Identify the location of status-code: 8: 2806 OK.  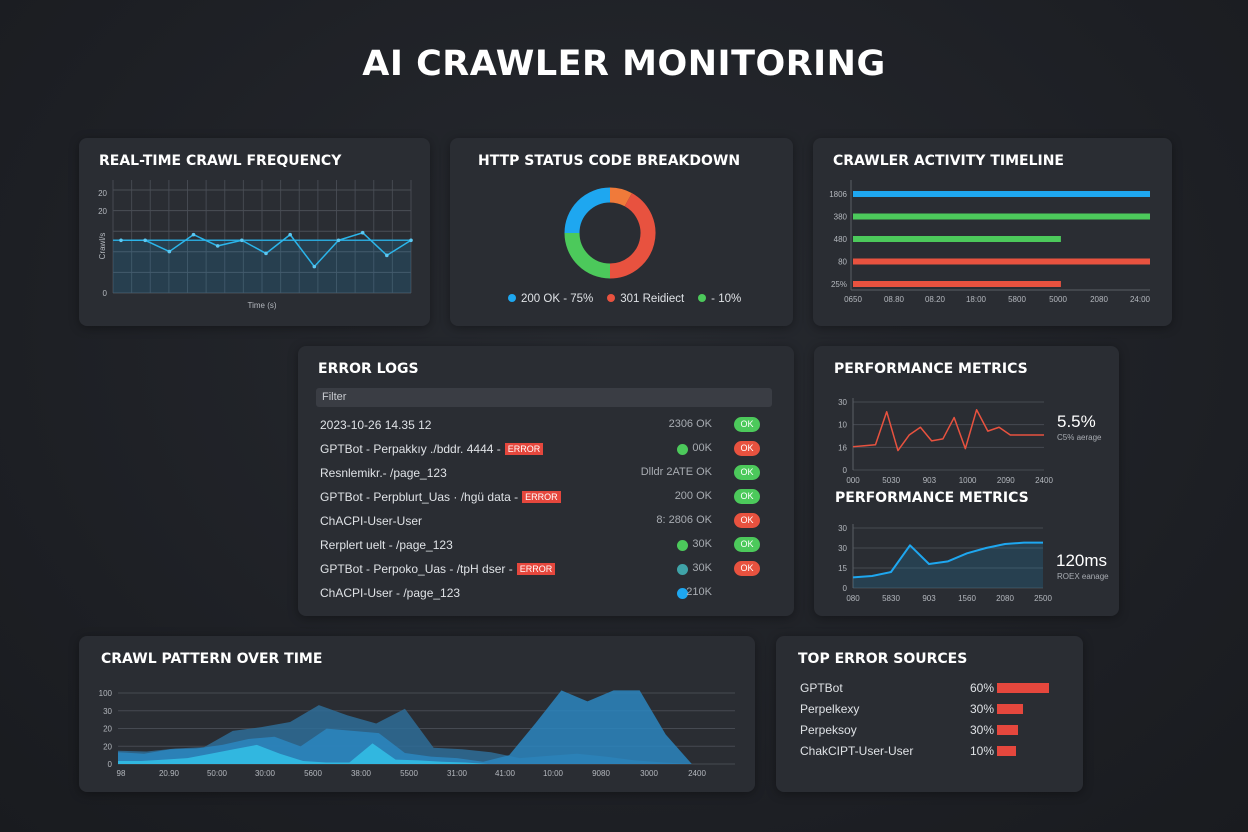
(684, 520).